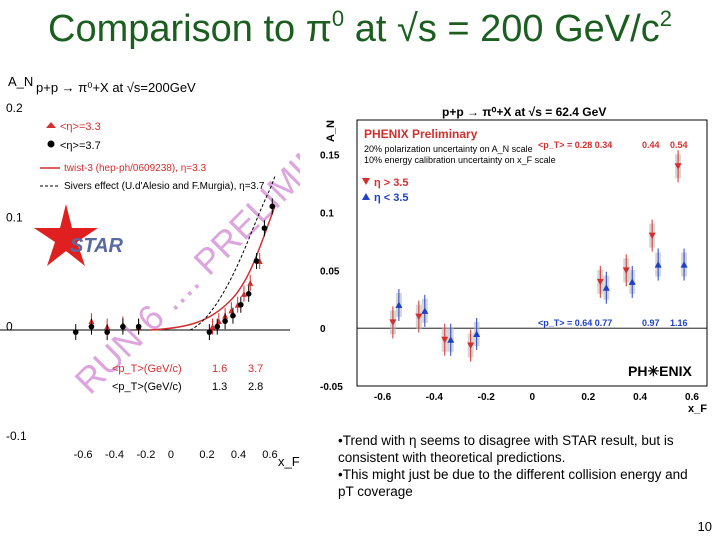 The image size is (720, 540). I want to click on left-pt-label2: <p_T>(GeV/c), so click(147, 387).